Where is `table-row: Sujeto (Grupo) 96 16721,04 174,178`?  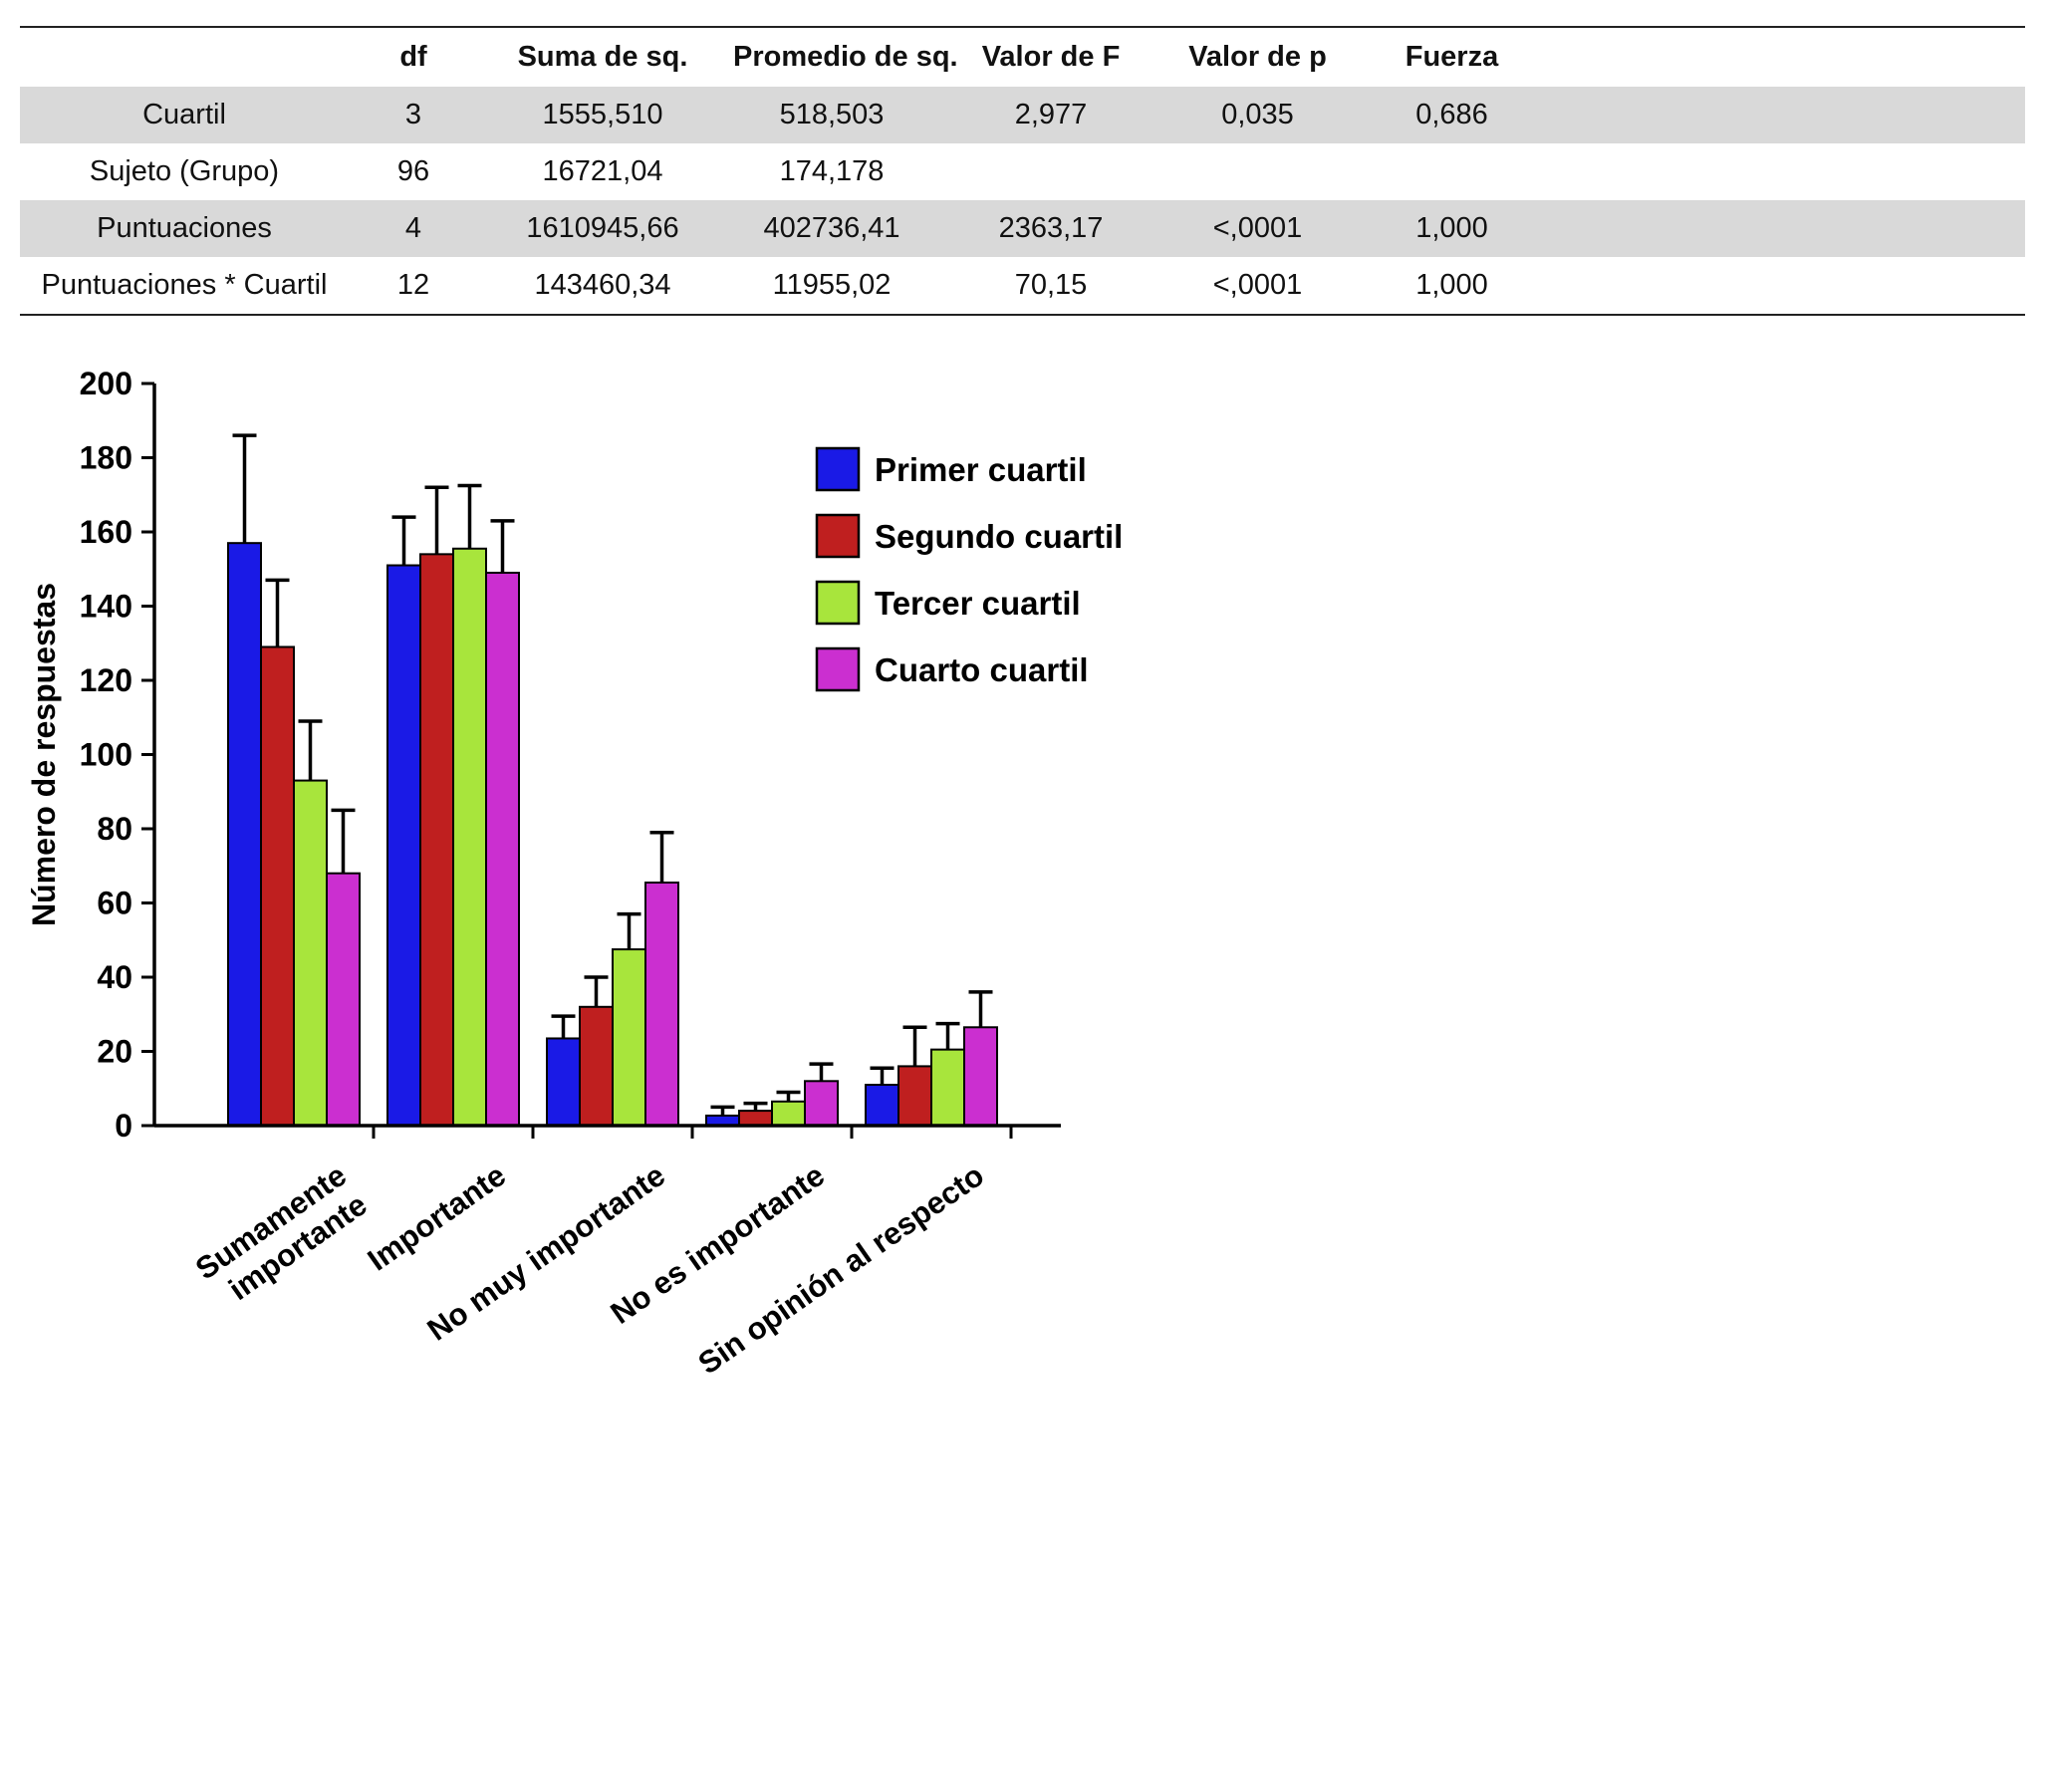 table-row: Sujeto (Grupo) 96 16721,04 174,178 is located at coordinates (1022, 171).